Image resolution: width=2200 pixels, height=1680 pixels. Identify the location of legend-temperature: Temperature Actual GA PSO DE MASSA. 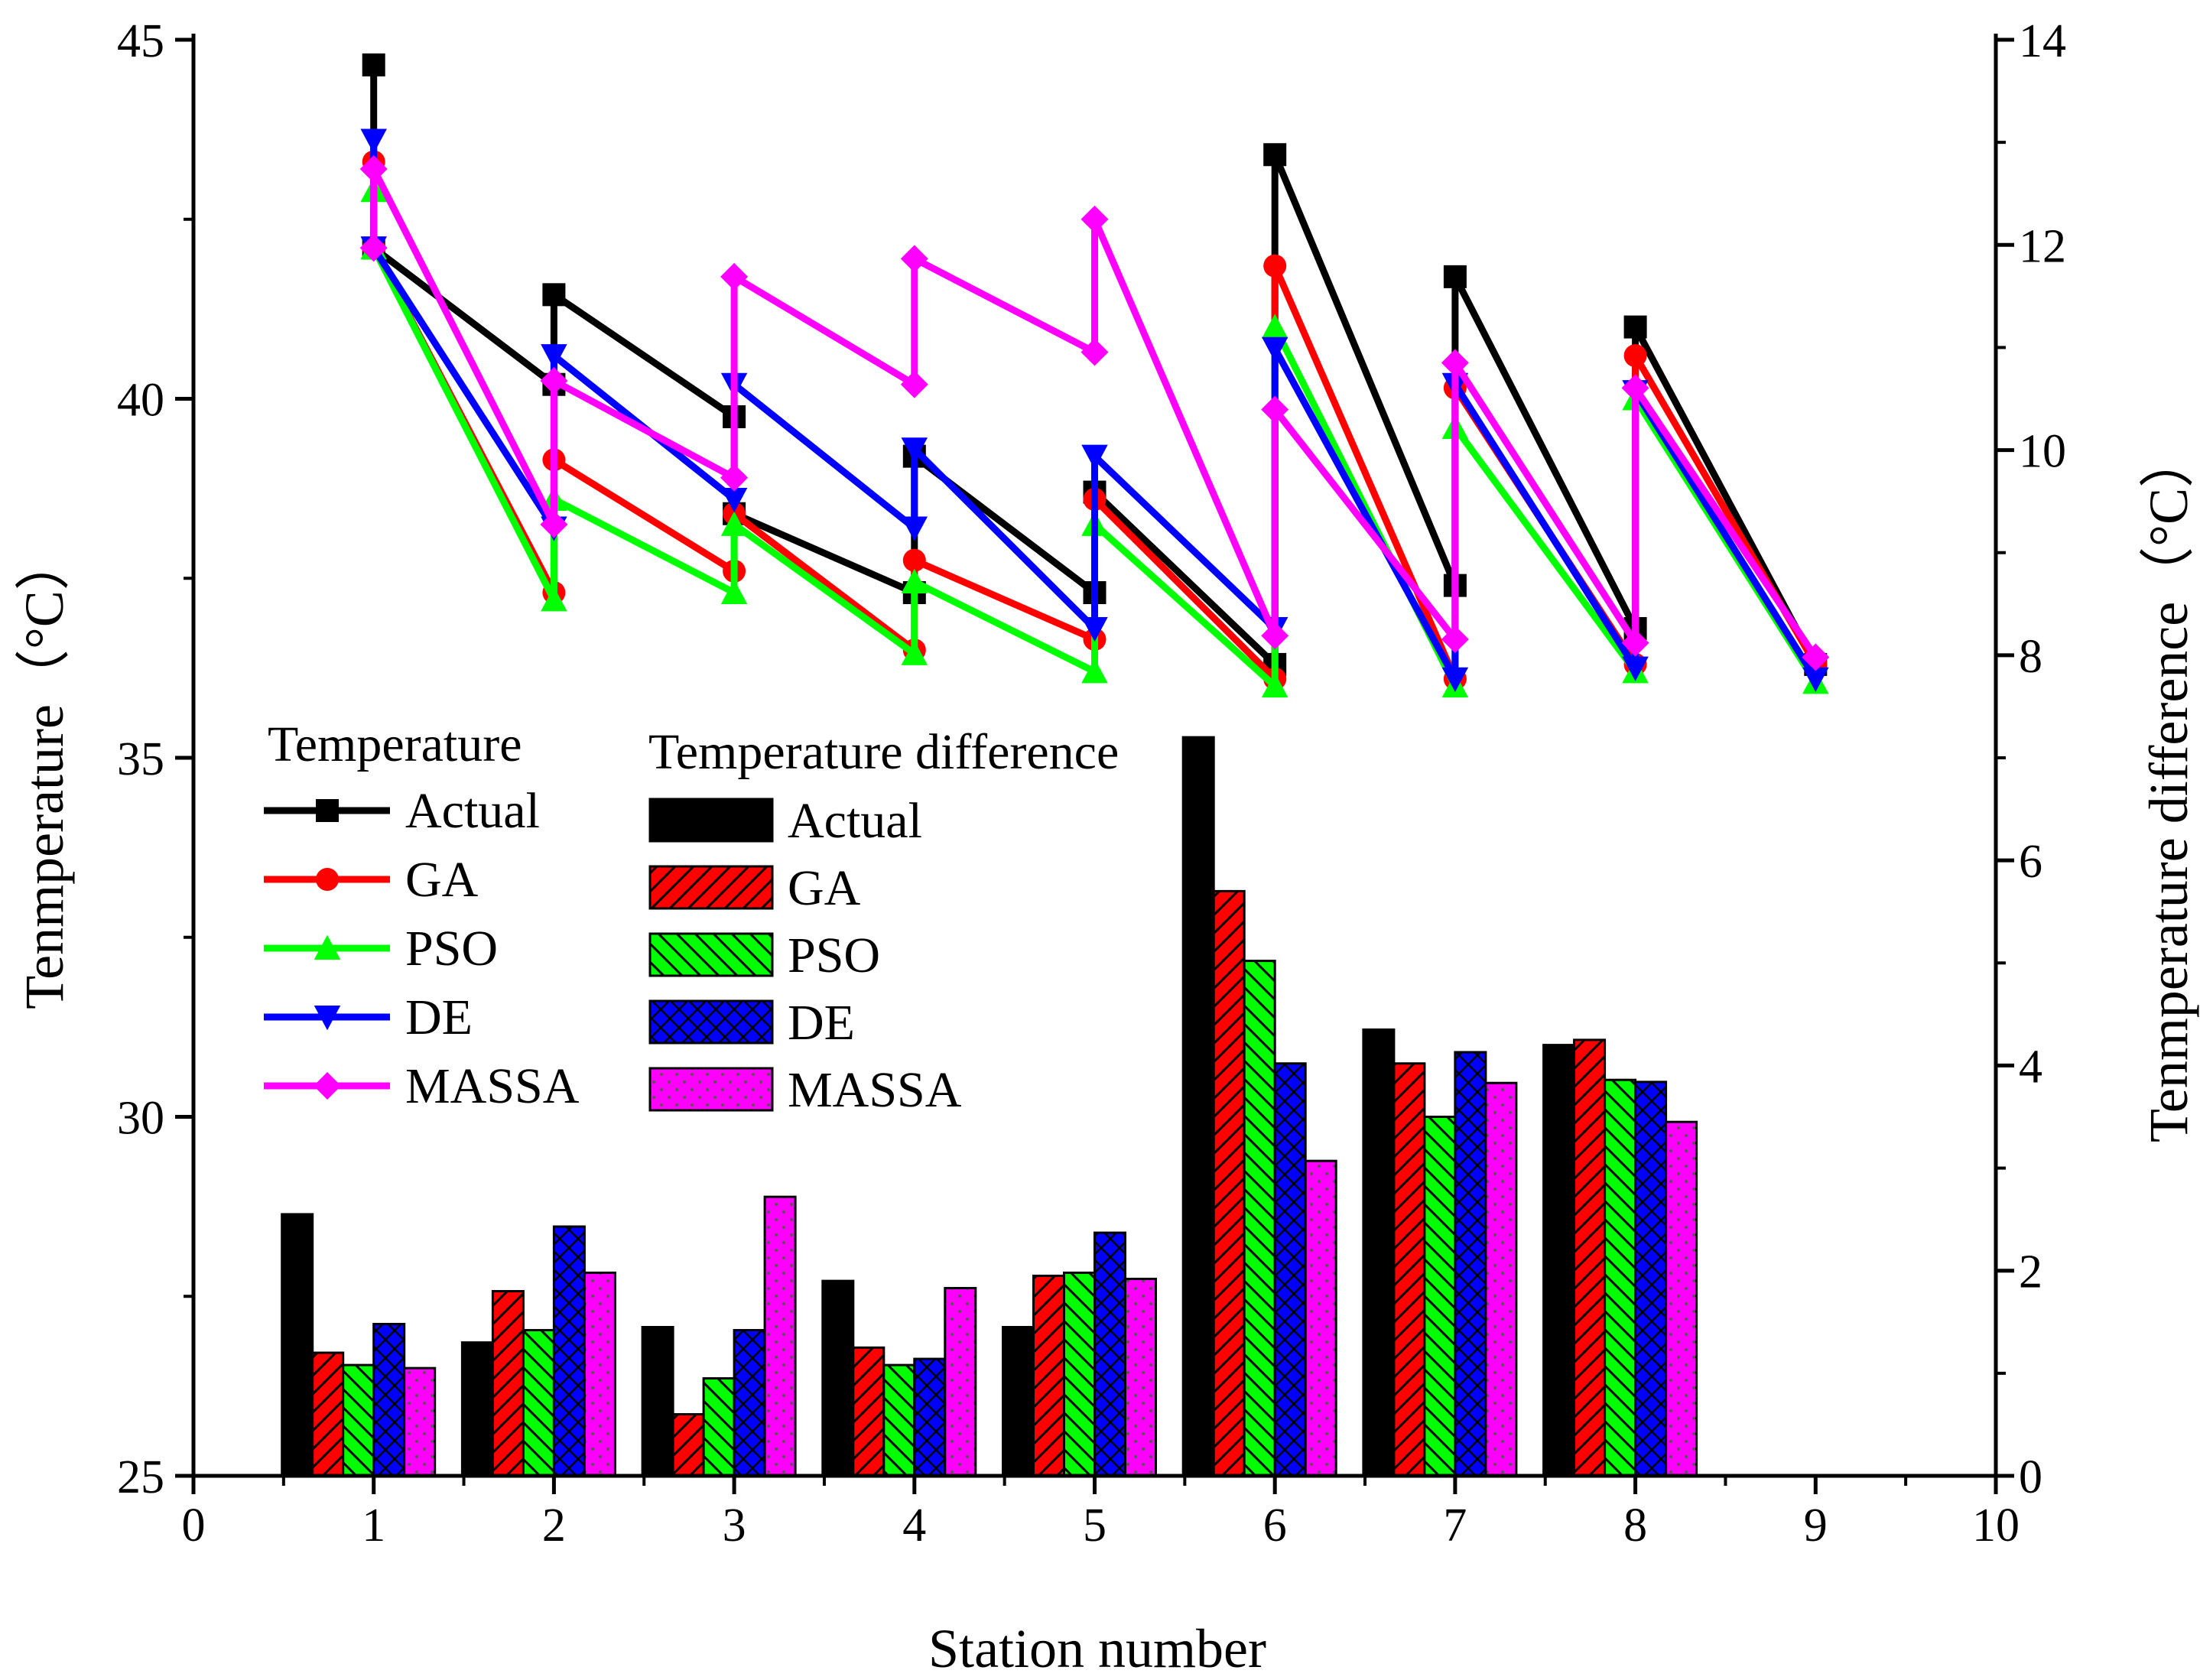
(422, 915).